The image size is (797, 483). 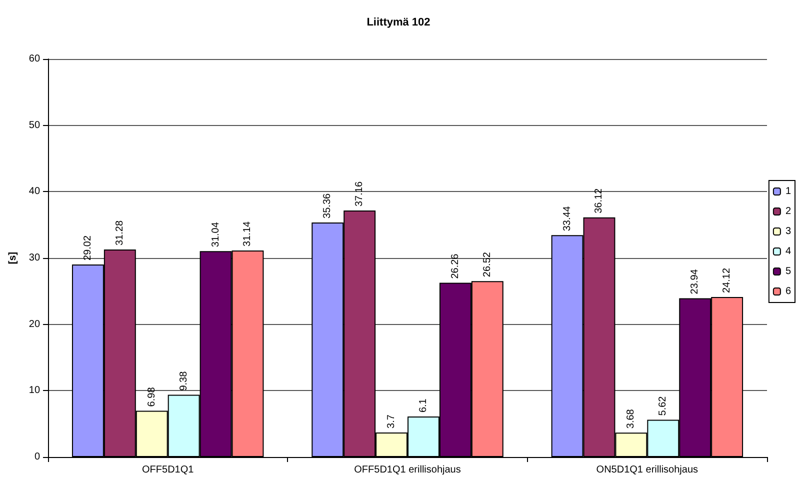 I want to click on data-label: 29.02, so click(x=88, y=247).